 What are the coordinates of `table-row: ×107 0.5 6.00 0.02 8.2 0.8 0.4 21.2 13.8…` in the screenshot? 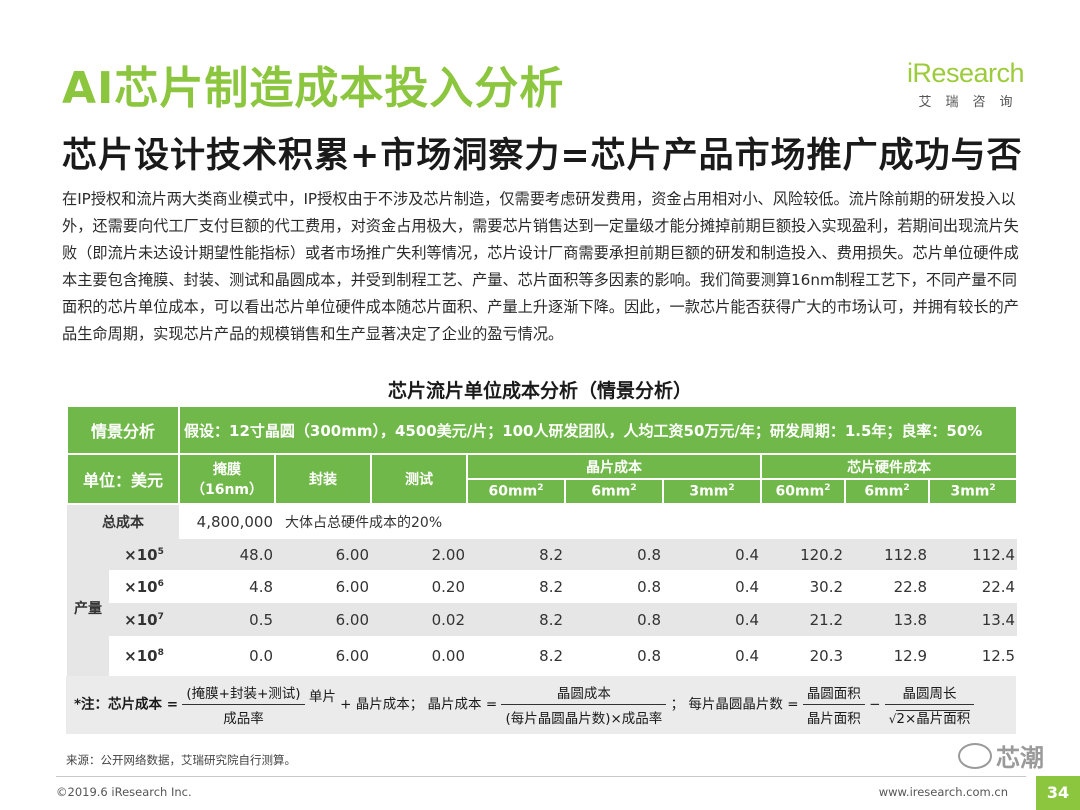 It's located at (542, 619).